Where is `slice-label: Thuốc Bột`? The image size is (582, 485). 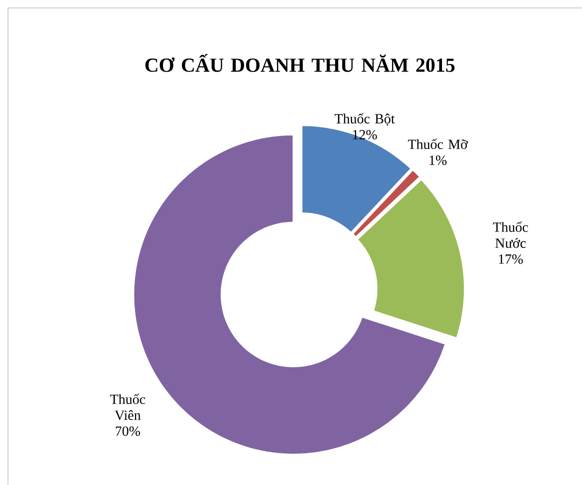 slice-label: Thuốc Bột is located at coordinates (364, 119).